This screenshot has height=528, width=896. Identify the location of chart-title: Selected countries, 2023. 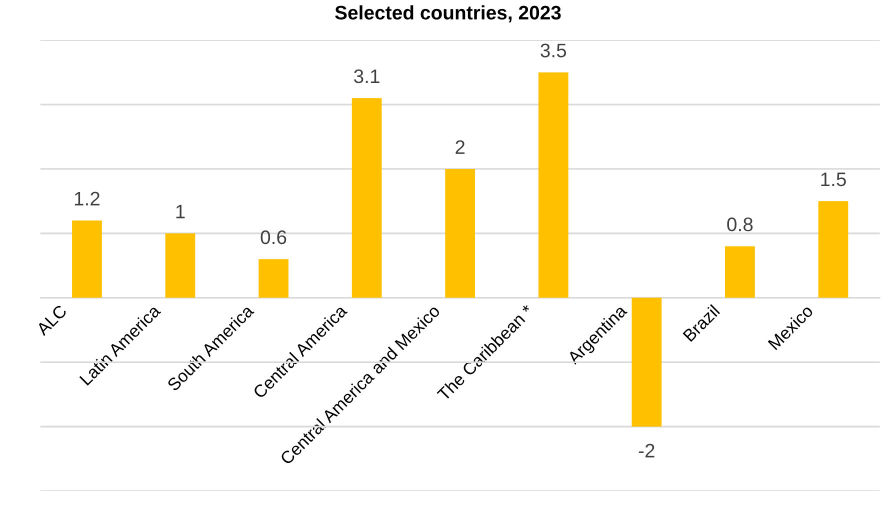
(448, 13).